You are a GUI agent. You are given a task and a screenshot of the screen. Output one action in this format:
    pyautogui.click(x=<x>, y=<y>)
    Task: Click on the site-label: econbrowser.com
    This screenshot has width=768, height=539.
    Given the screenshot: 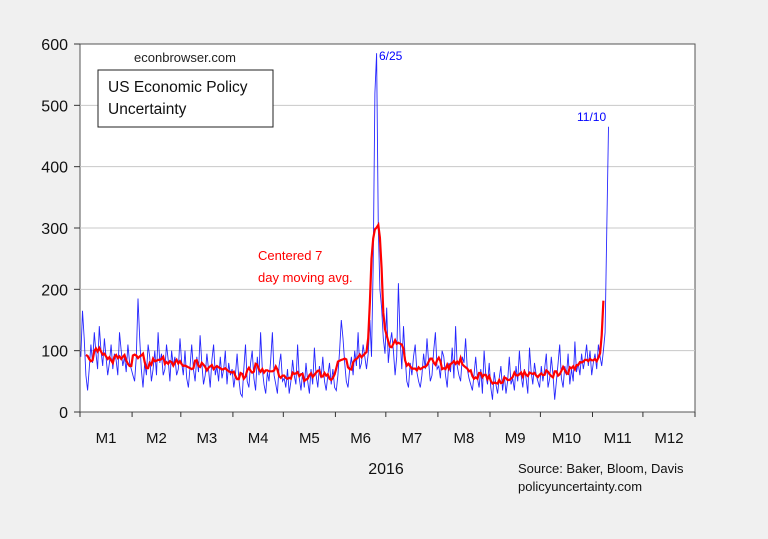 What is the action you would take?
    pyautogui.click(x=185, y=57)
    